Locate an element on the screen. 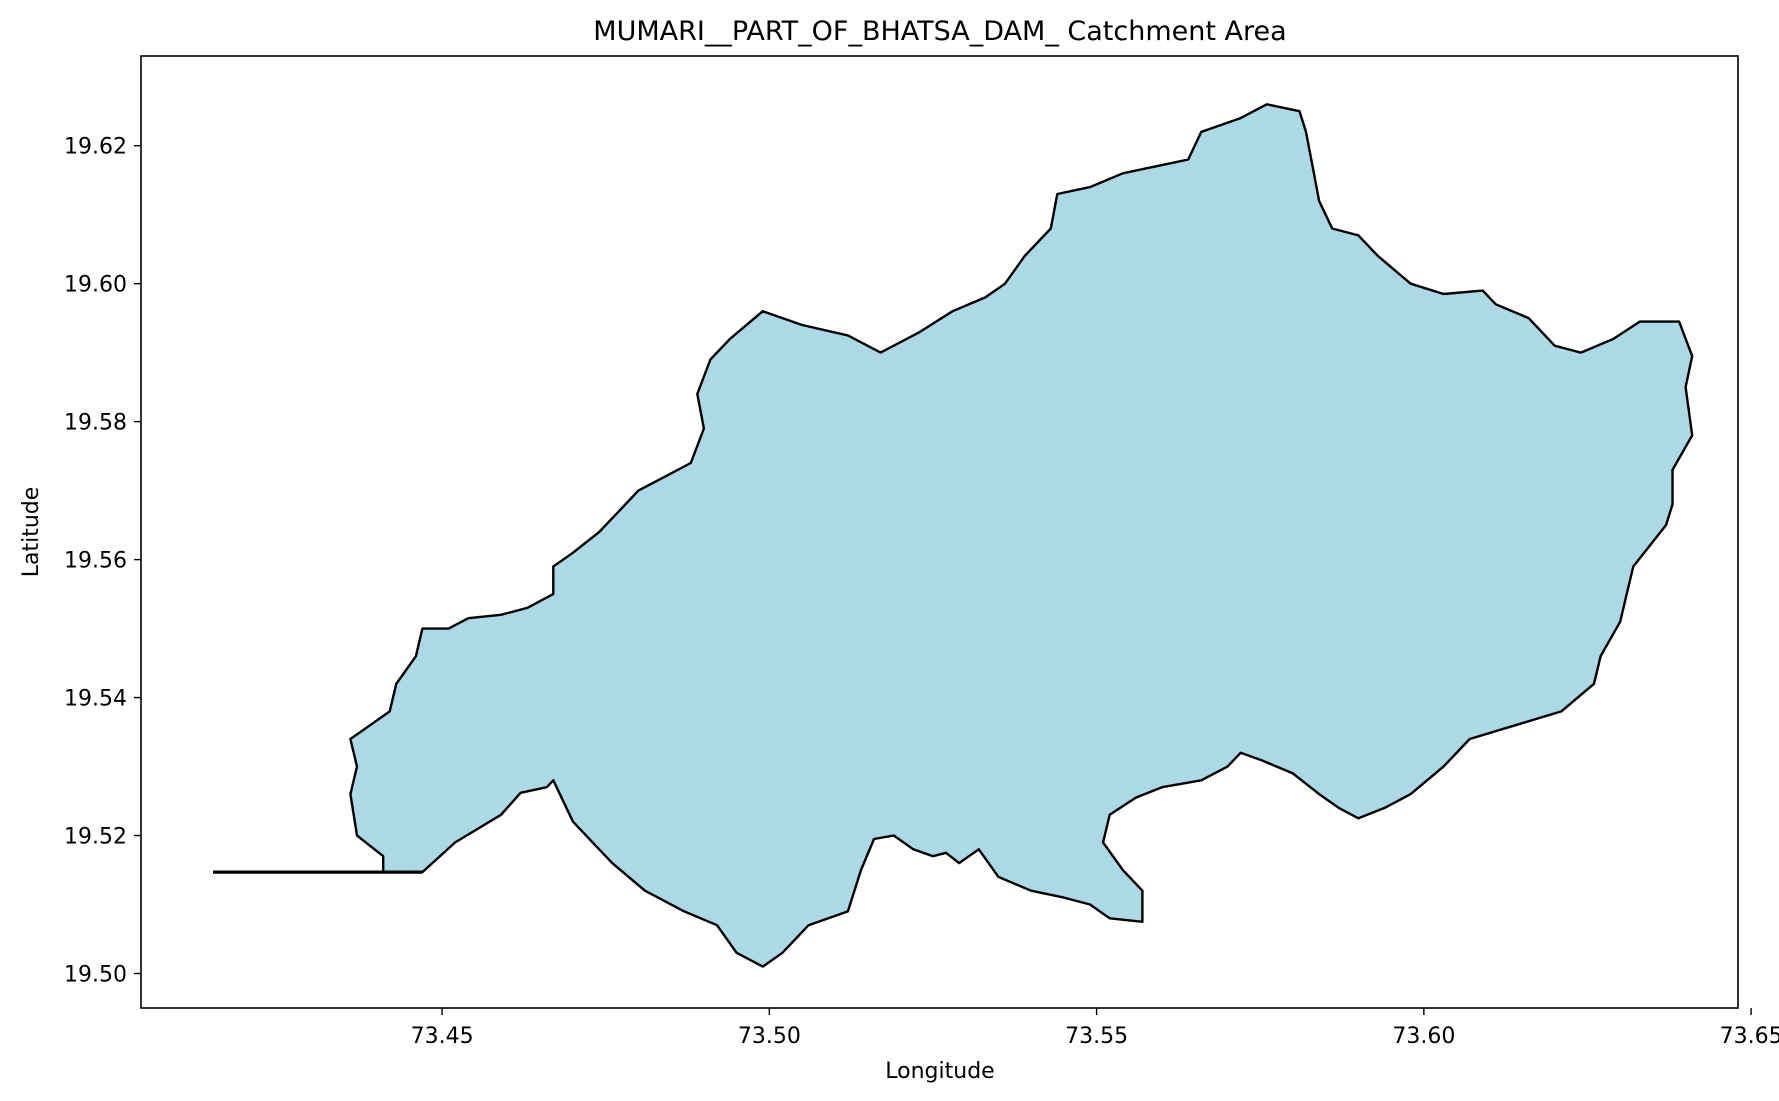  y-tick-label: 19.56 is located at coordinates (95, 561).